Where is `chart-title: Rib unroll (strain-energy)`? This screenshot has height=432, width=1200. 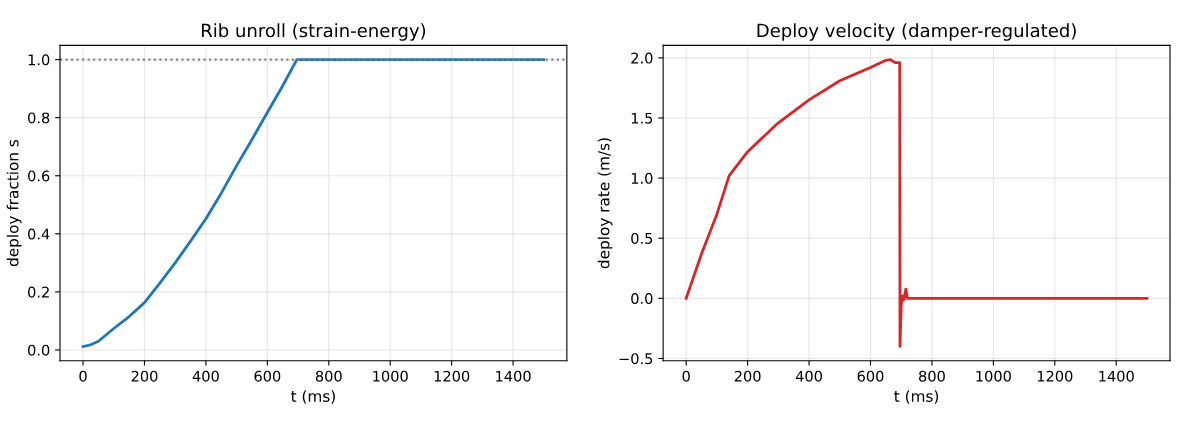
chart-title: Rib unroll (strain-energy) is located at coordinates (313, 32).